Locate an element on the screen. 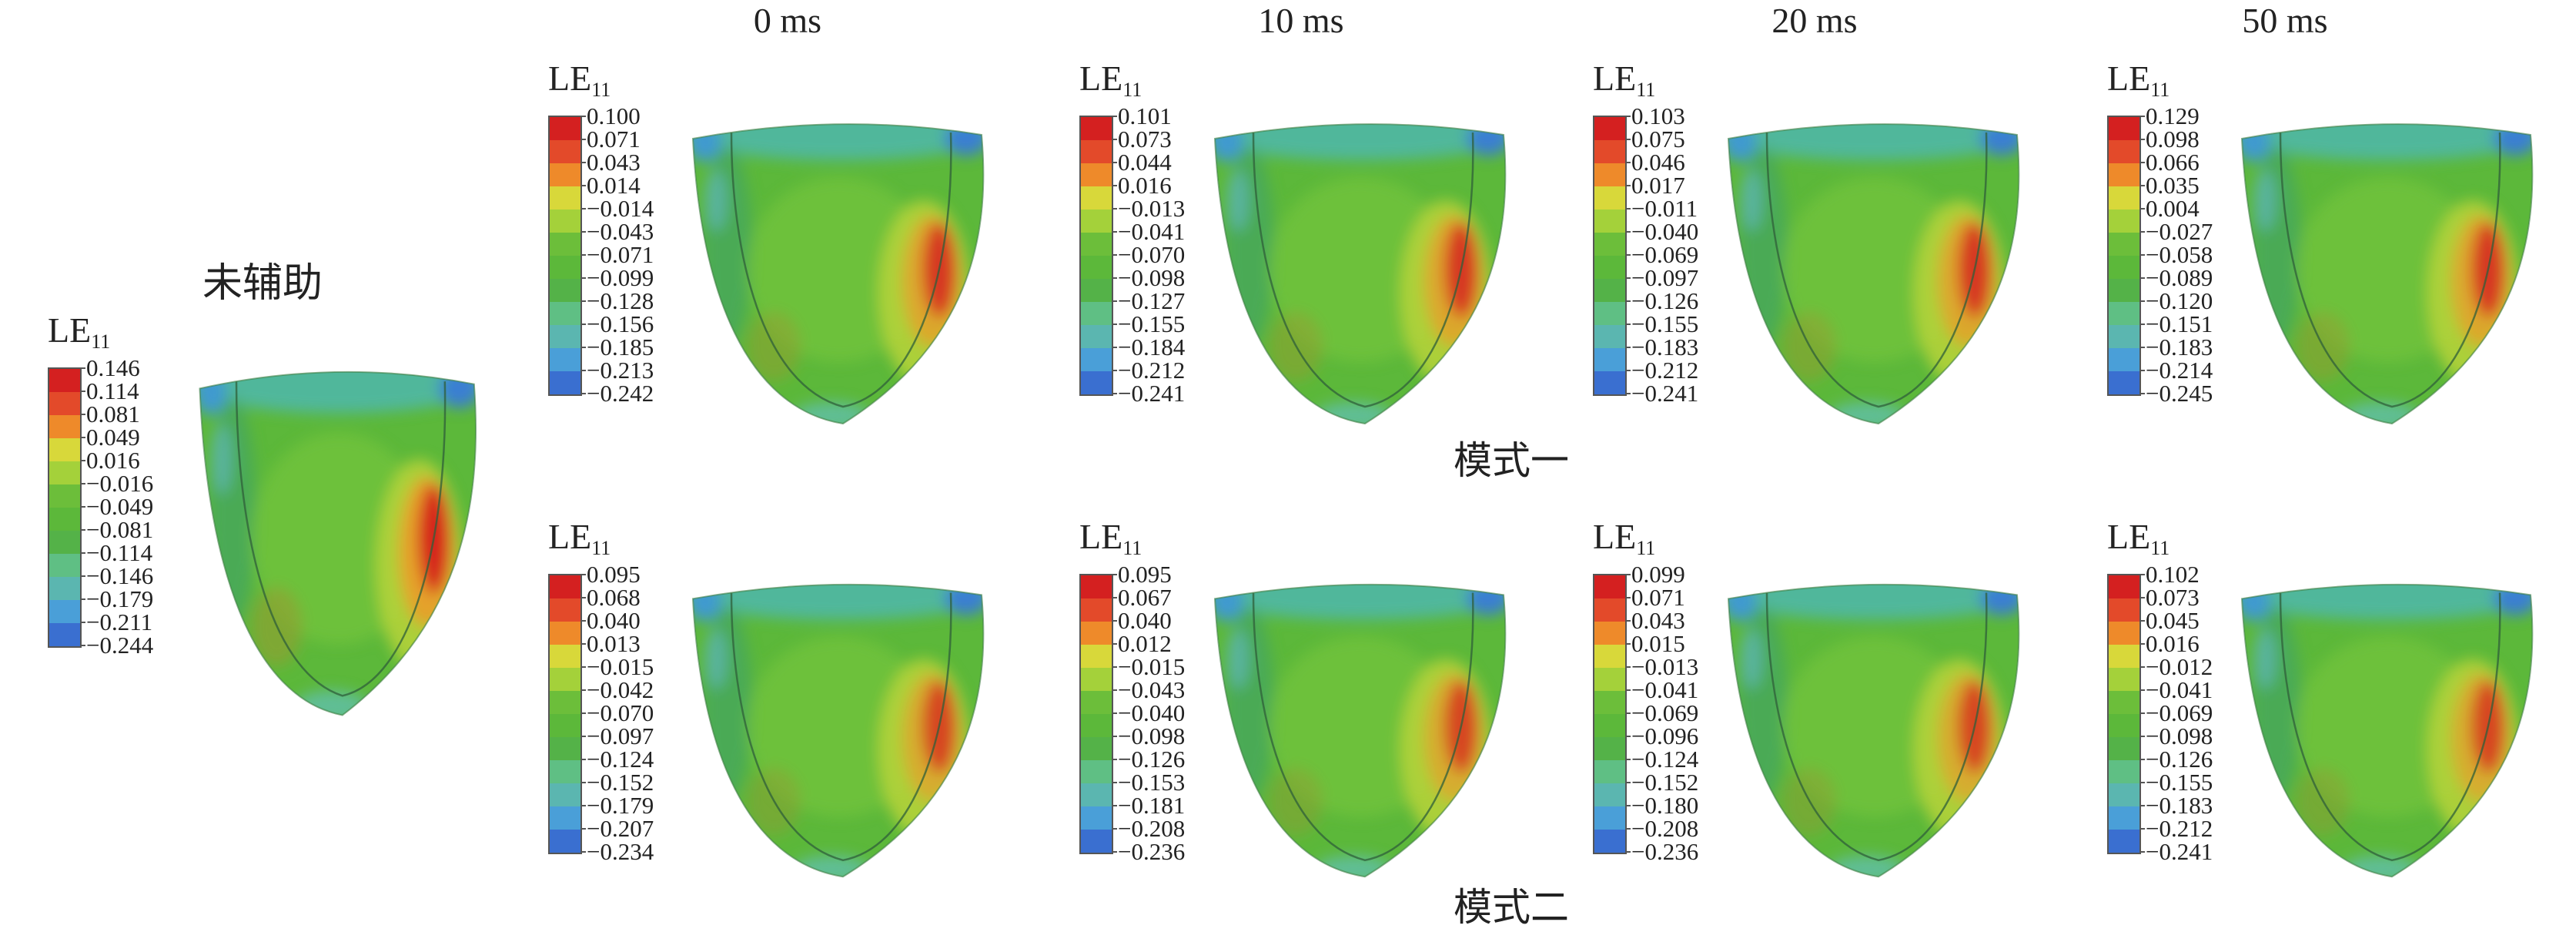  heart-model-mode1-20ms is located at coordinates (1874, 274).